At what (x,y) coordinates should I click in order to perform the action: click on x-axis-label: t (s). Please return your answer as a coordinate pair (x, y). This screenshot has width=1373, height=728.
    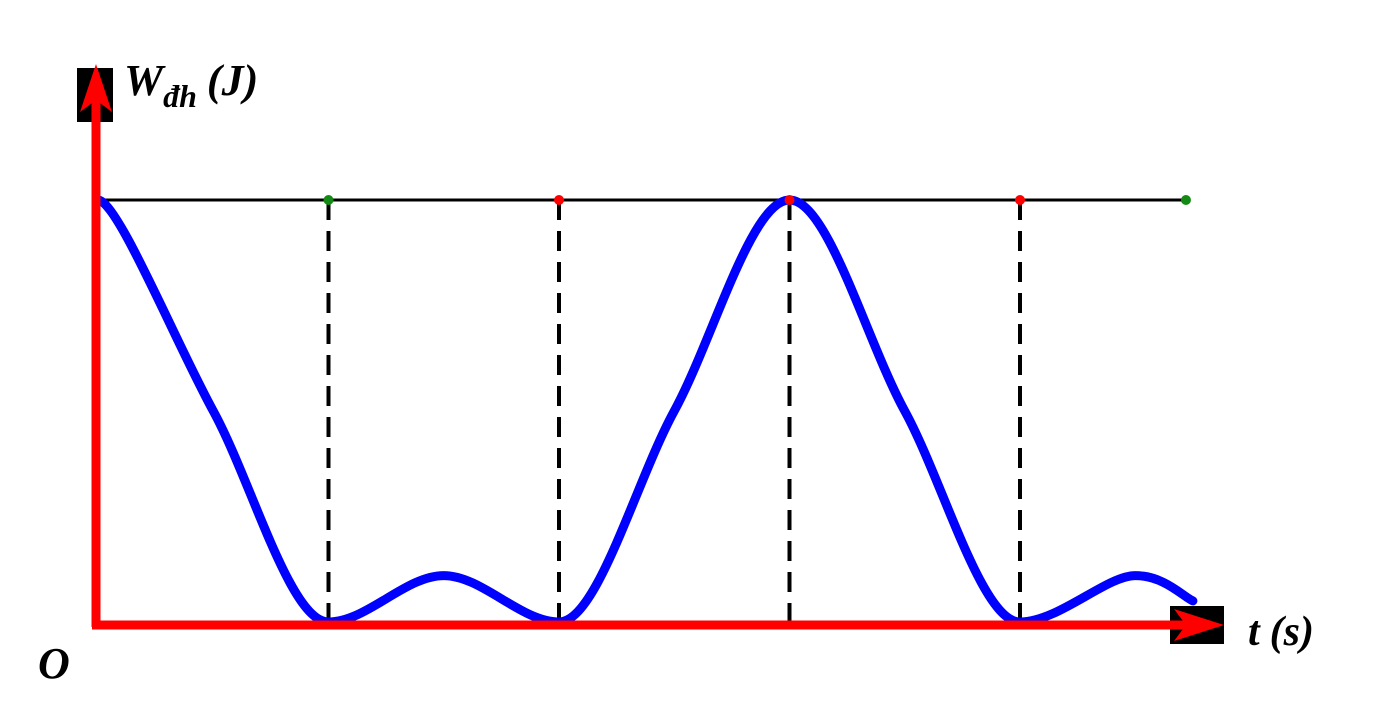
    Looking at the image, I should click on (1281, 632).